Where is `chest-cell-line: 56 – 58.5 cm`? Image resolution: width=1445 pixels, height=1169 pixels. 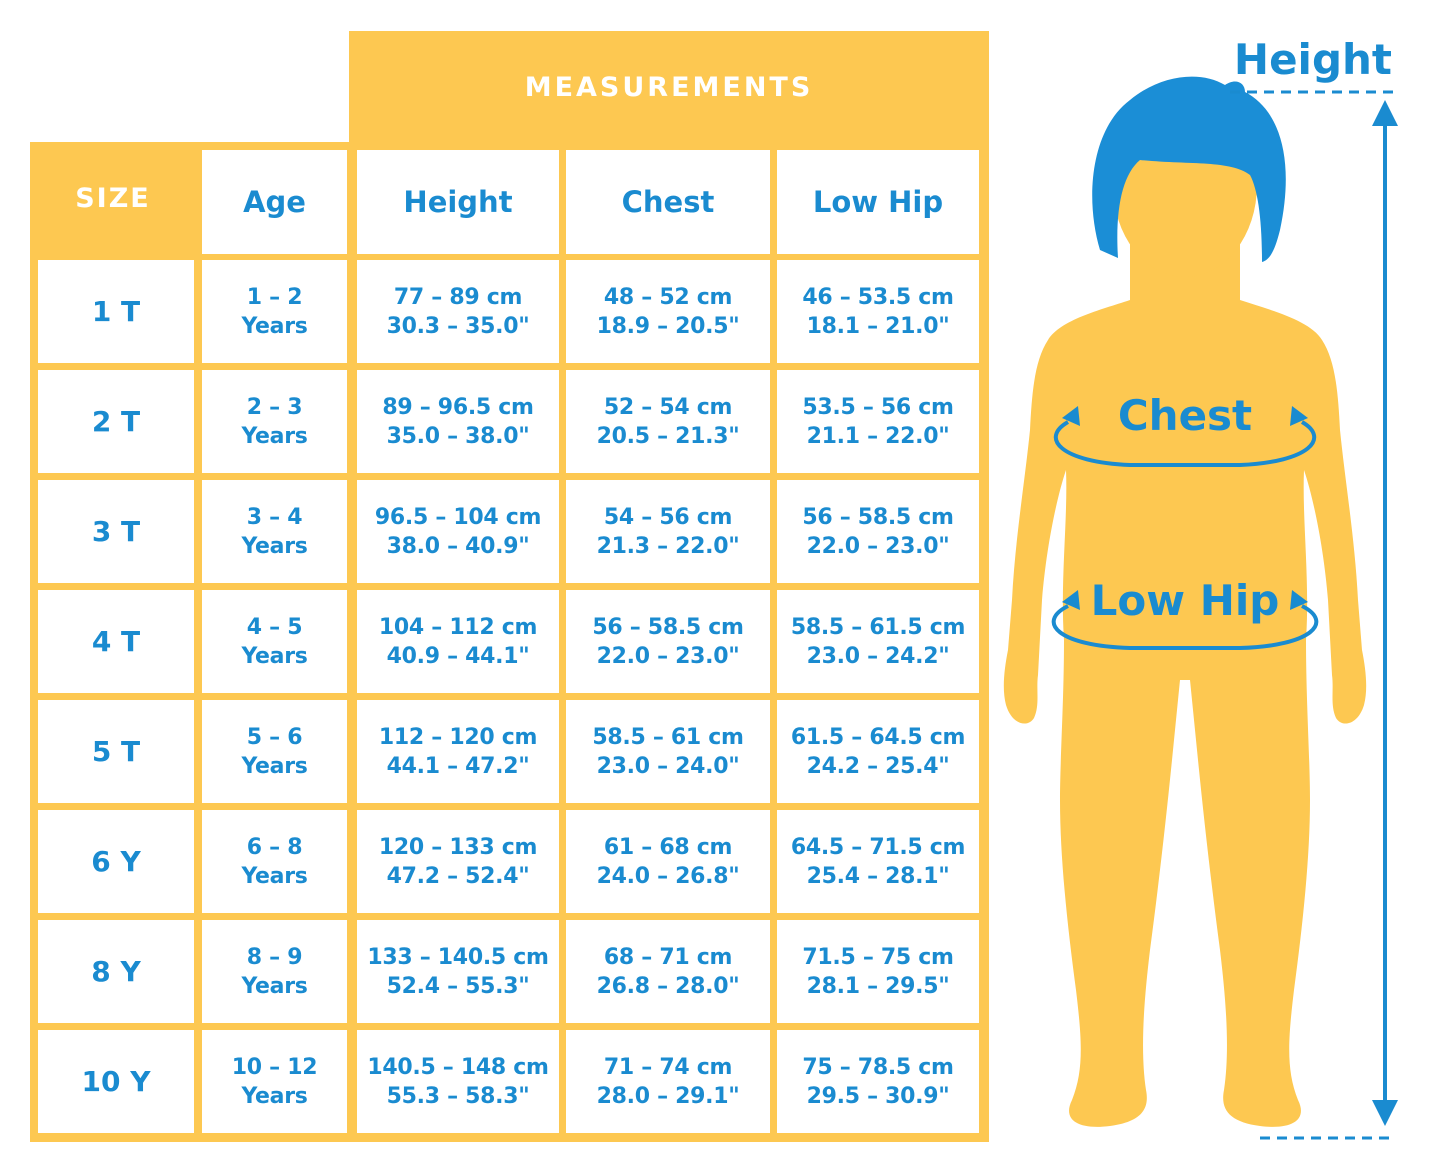
chest-cell-line: 56 – 58.5 cm is located at coordinates (668, 627).